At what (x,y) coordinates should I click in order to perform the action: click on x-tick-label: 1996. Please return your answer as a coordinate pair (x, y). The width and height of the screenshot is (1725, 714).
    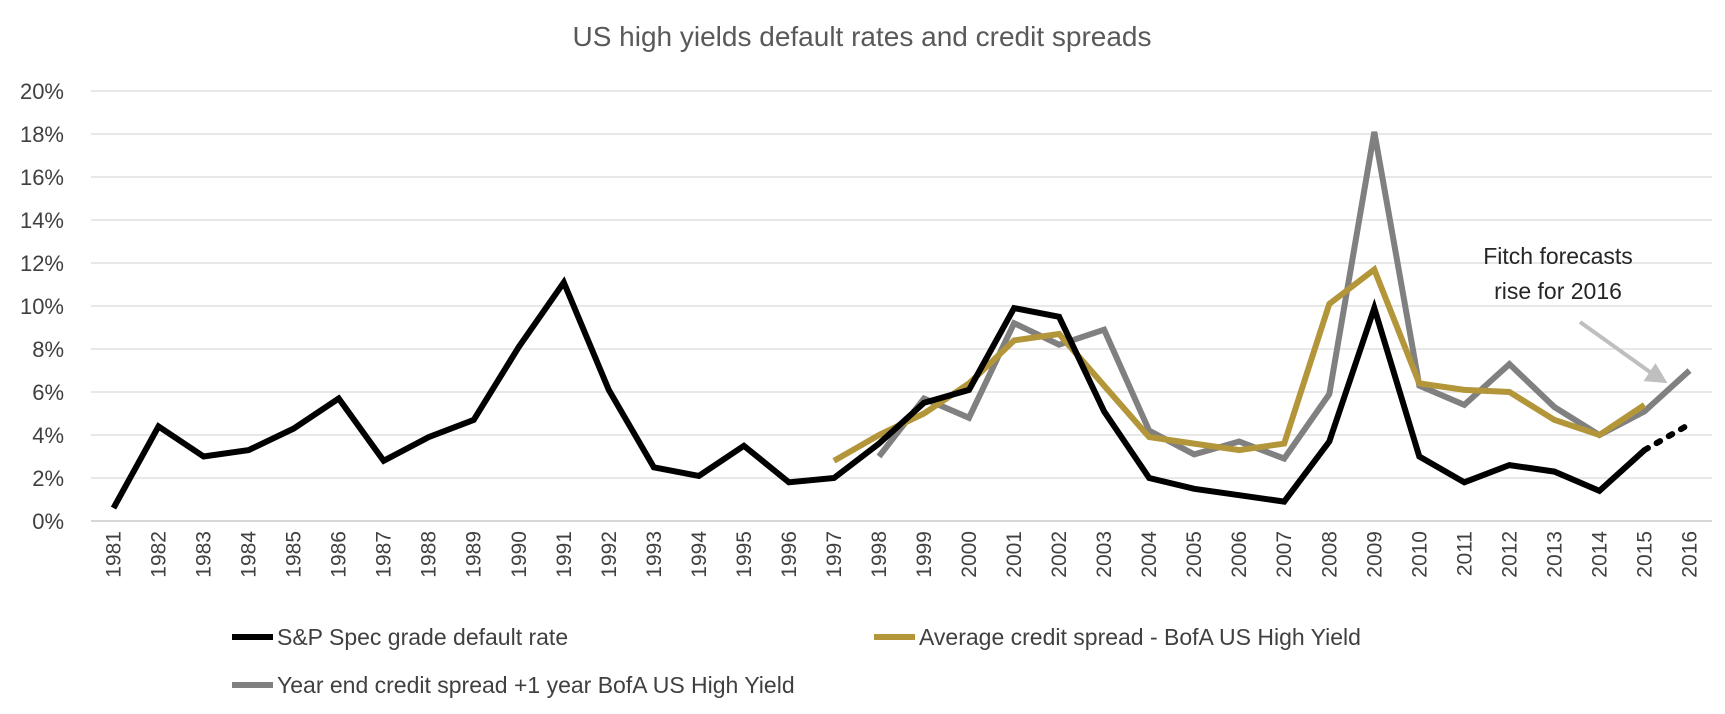
    Looking at the image, I should click on (789, 554).